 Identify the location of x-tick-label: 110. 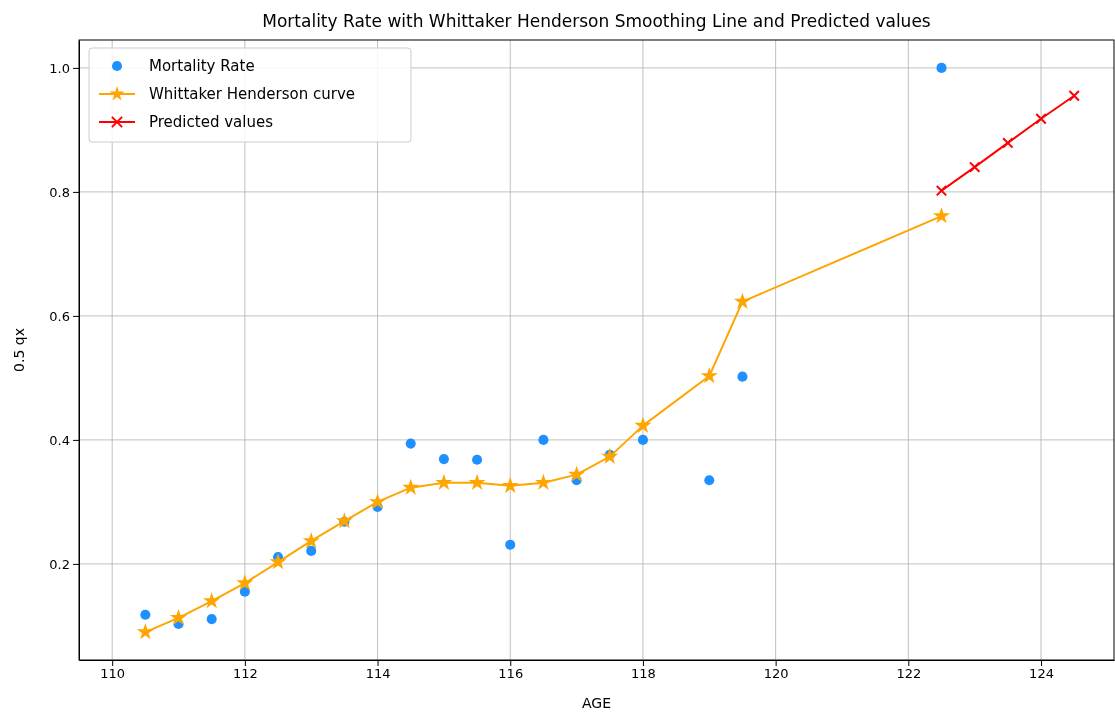
(113, 674).